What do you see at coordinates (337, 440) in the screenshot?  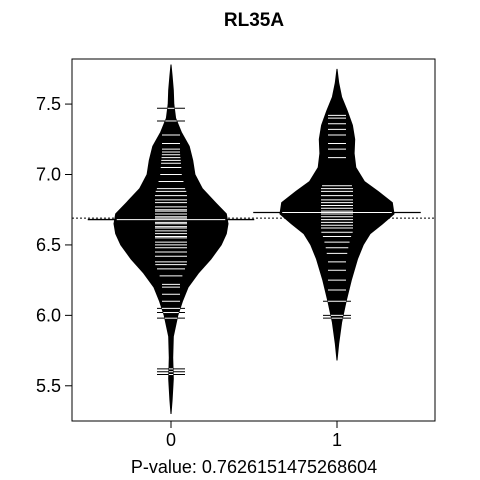 I see `x-tick-label: 1` at bounding box center [337, 440].